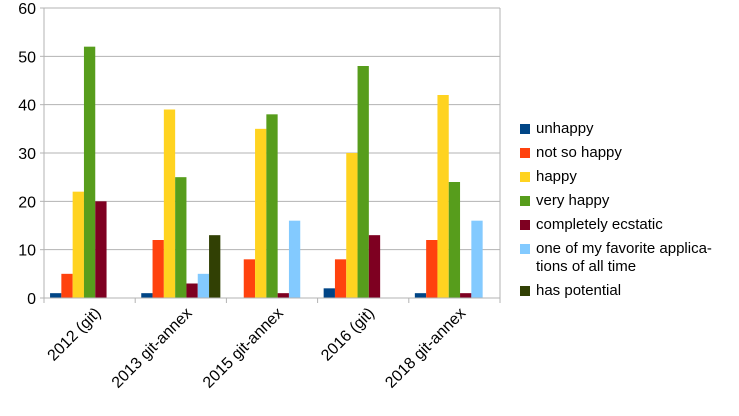 The image size is (739, 416). What do you see at coordinates (616, 177) in the screenshot?
I see `legend-item: happy` at bounding box center [616, 177].